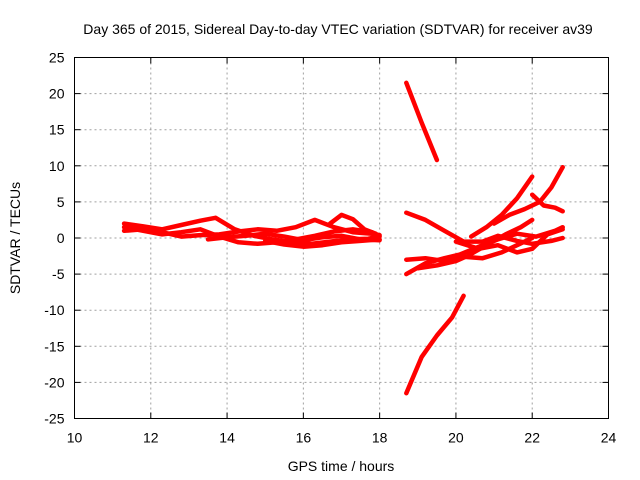 Image resolution: width=640 pixels, height=480 pixels. I want to click on x-axis-label: GPS time / hours, so click(341, 466).